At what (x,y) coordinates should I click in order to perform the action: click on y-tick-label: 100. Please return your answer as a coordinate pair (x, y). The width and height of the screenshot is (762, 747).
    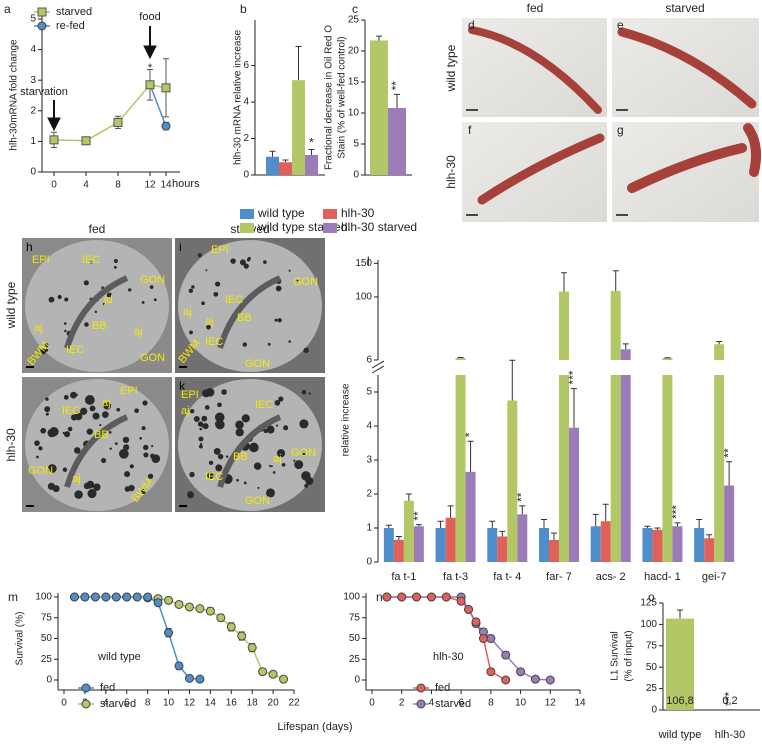
    Looking at the image, I should click on (43, 597).